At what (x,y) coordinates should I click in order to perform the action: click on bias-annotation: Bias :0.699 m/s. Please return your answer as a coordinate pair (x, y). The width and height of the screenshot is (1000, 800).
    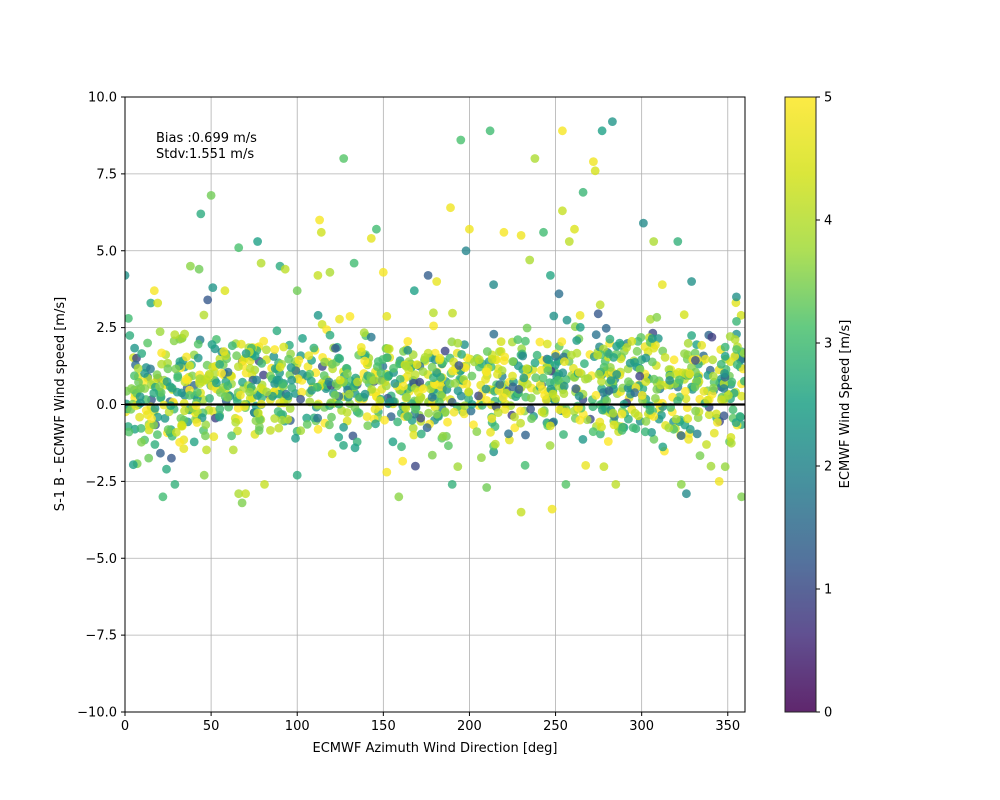
    Looking at the image, I should click on (206, 138).